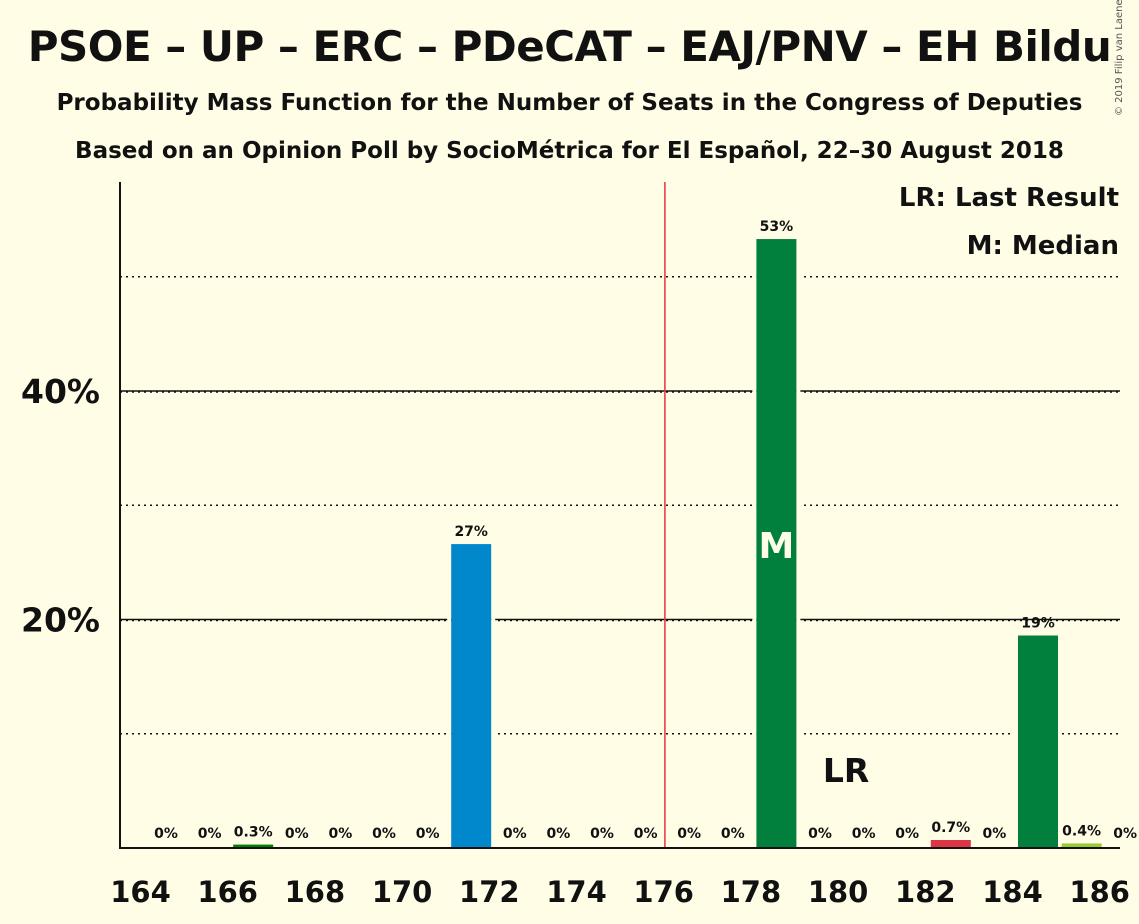  What do you see at coordinates (576, 892) in the screenshot?
I see `x-tick-label: 174` at bounding box center [576, 892].